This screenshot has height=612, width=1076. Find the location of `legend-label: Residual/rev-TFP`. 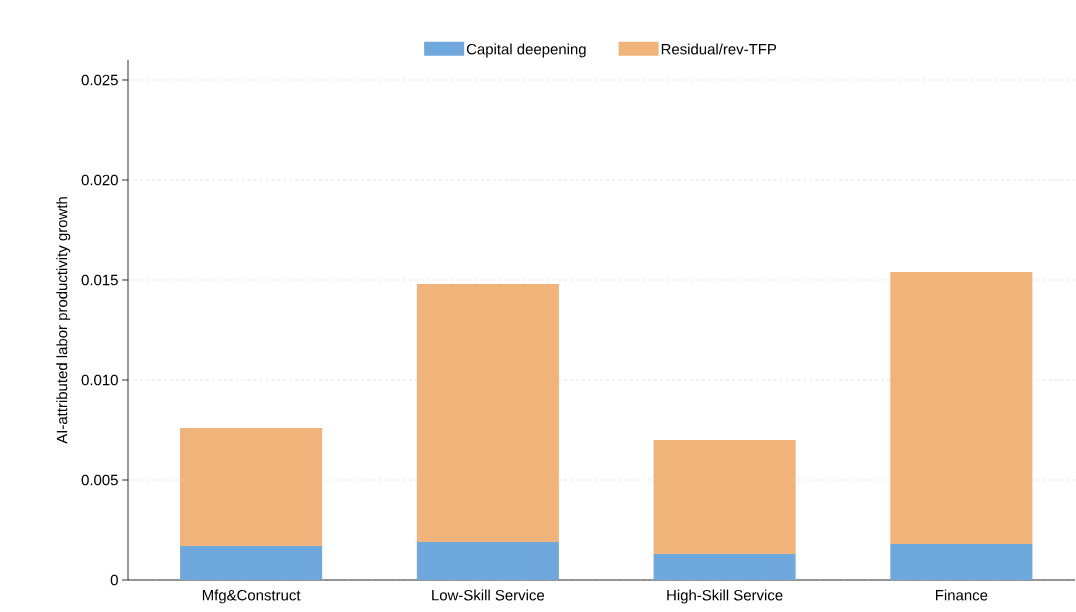

legend-label: Residual/rev-TFP is located at coordinates (719, 49).